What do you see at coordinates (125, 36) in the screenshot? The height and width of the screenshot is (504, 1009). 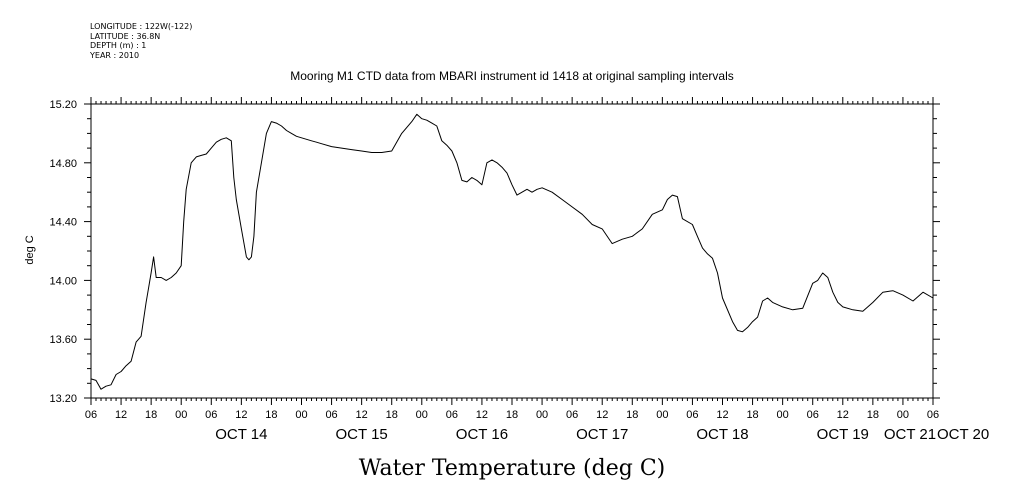 I see `latitude-text: LATITUDE : 36.8N` at bounding box center [125, 36].